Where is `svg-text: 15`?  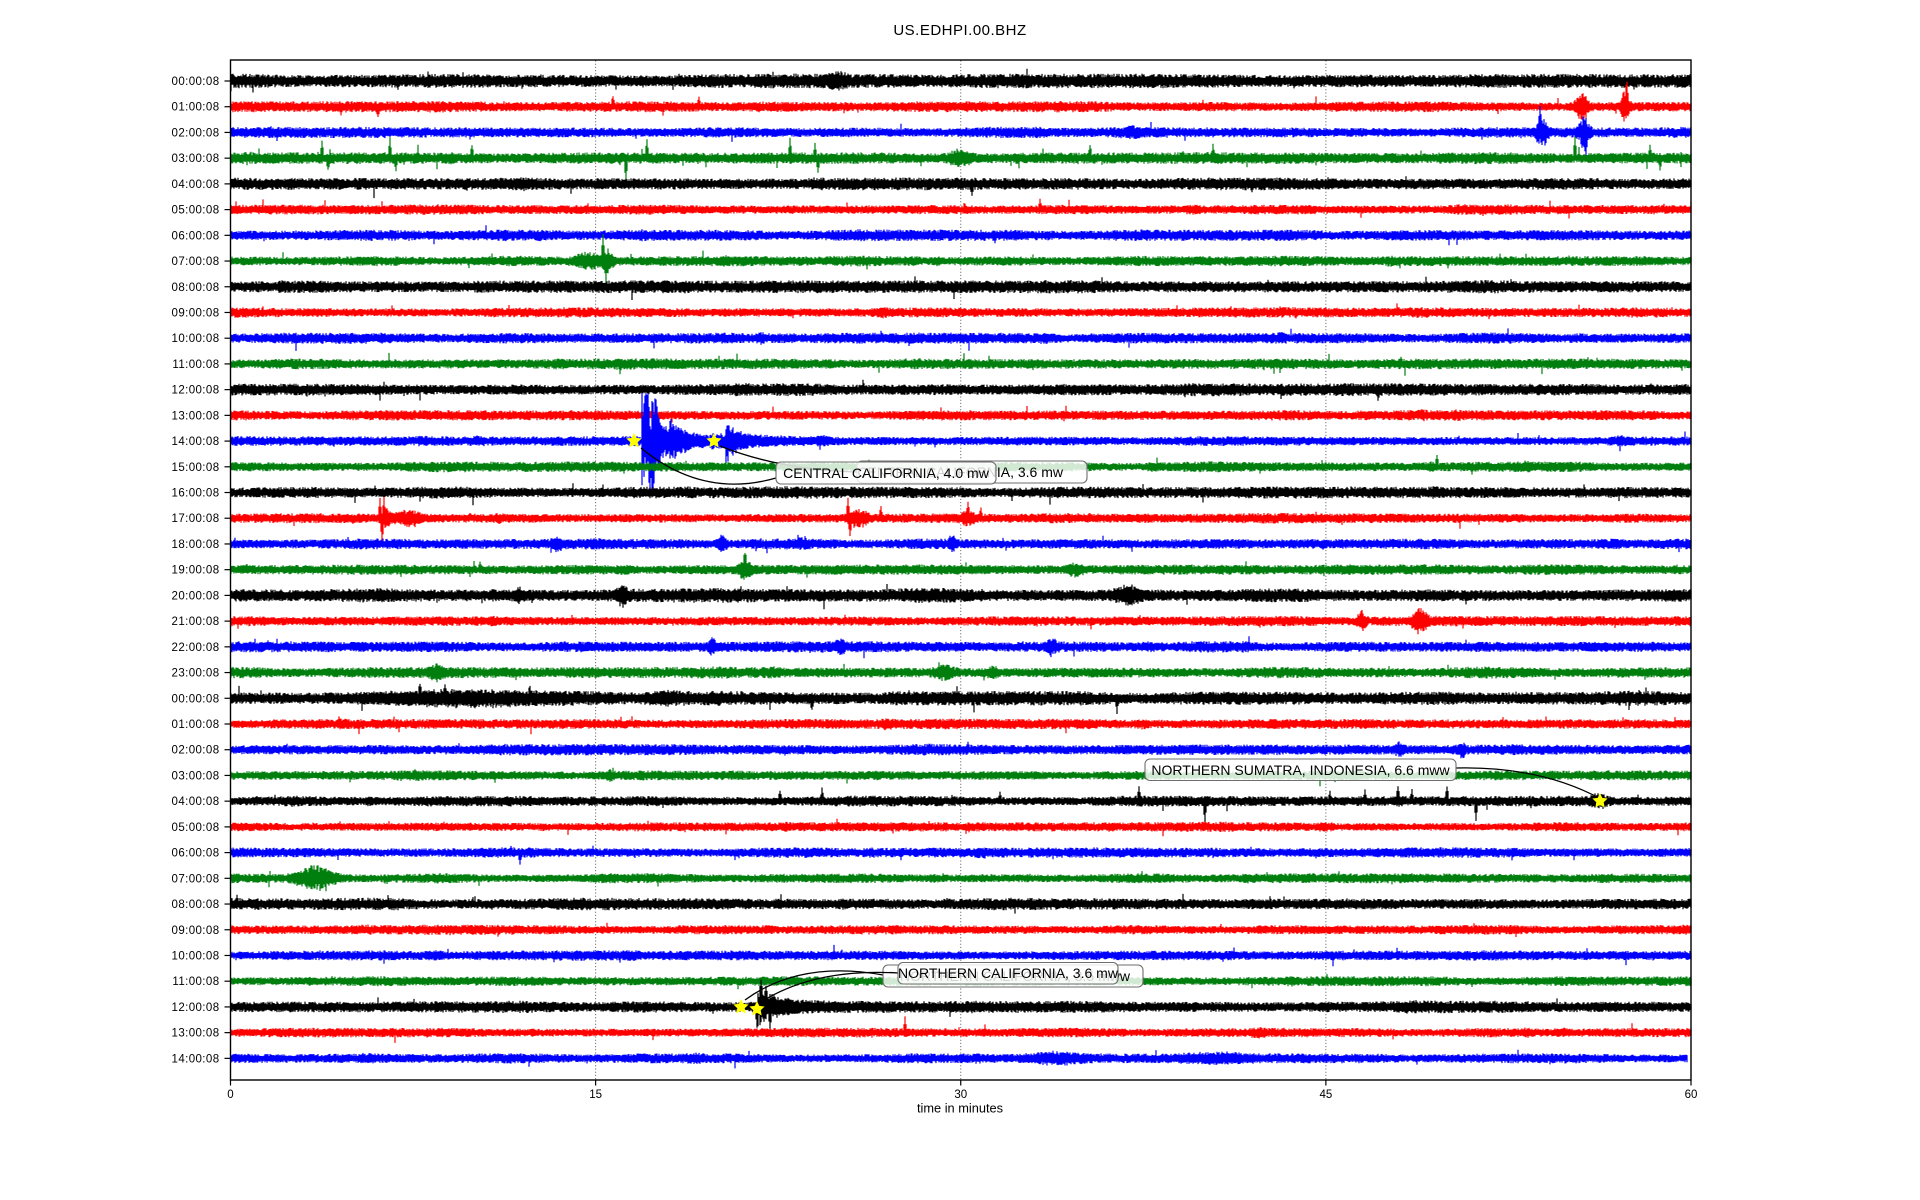 svg-text: 15 is located at coordinates (595, 1095).